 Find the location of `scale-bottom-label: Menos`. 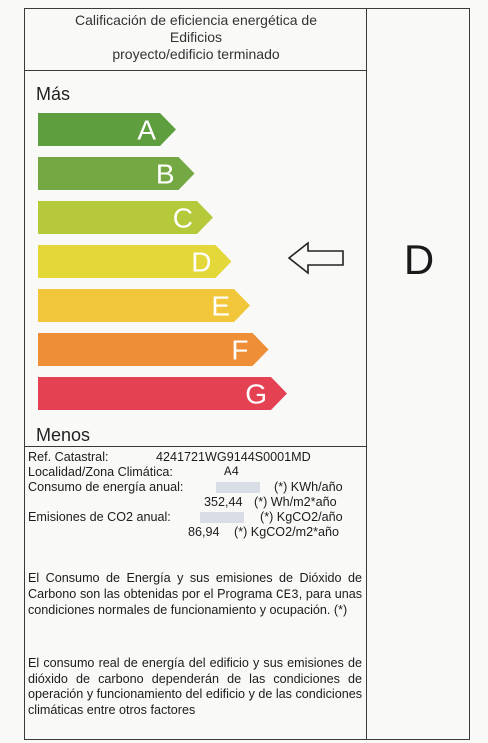

scale-bottom-label: Menos is located at coordinates (63, 435).